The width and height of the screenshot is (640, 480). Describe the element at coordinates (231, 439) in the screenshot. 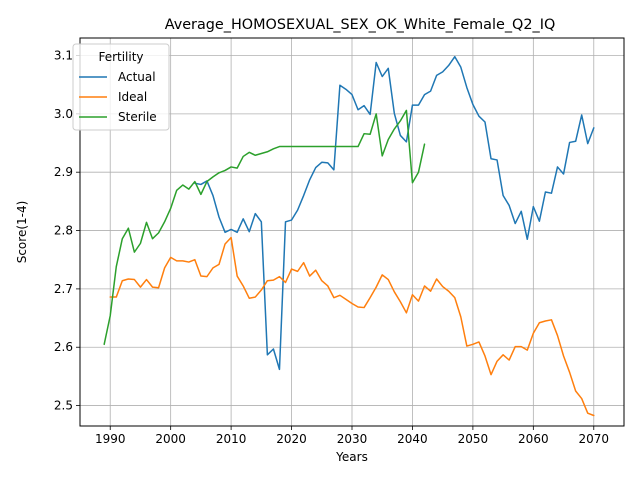

I see `x-tick-label: 2010` at that location.